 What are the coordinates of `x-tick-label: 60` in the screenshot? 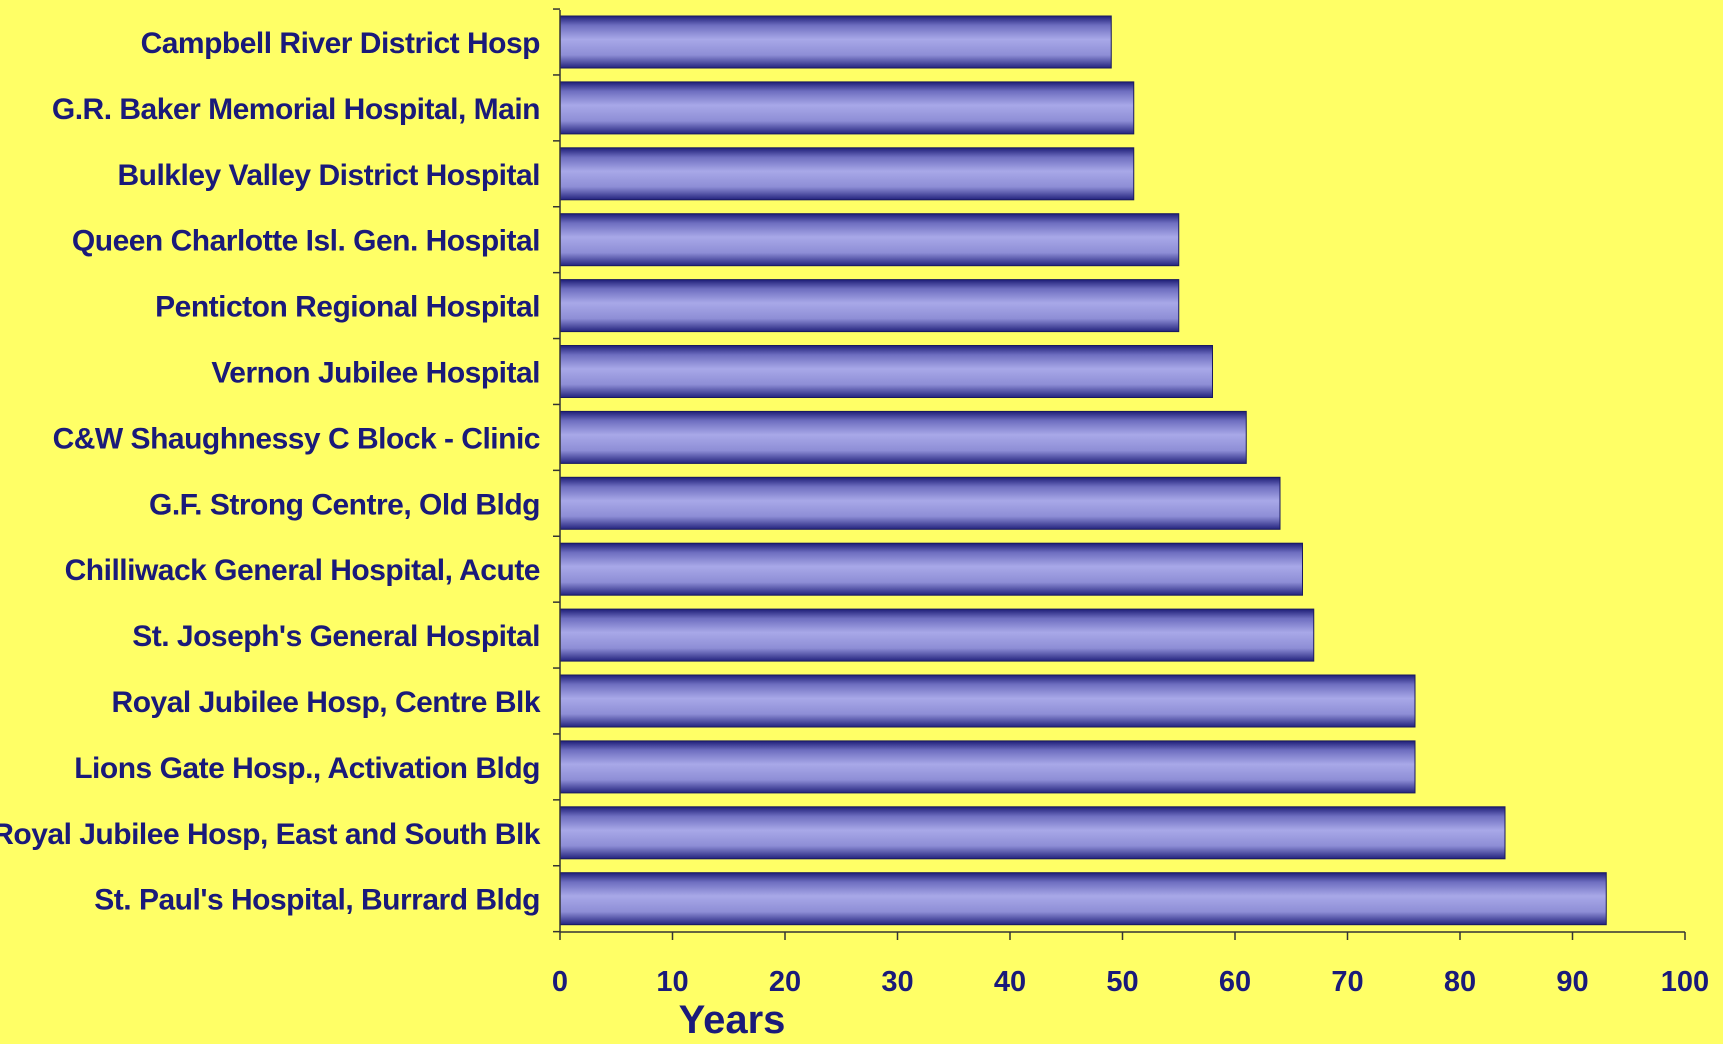 It's located at (1235, 982).